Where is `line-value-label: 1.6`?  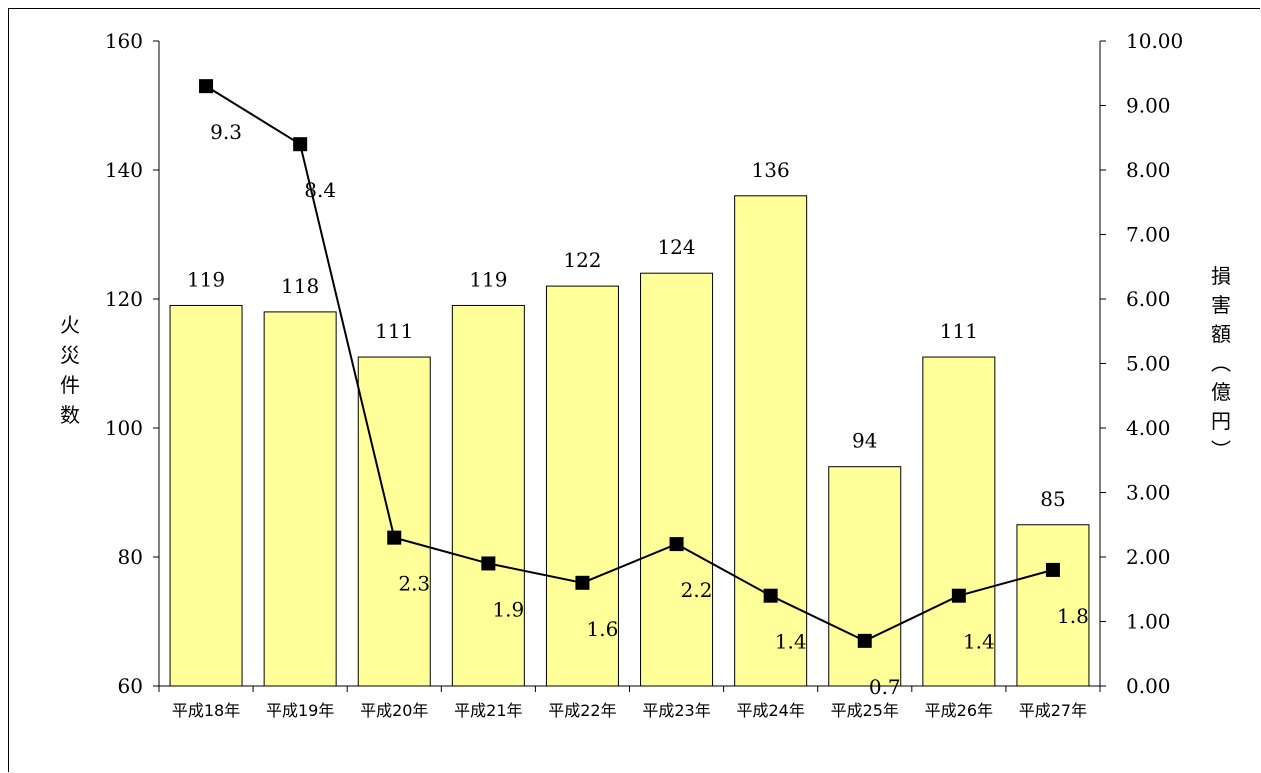
line-value-label: 1.6 is located at coordinates (603, 629).